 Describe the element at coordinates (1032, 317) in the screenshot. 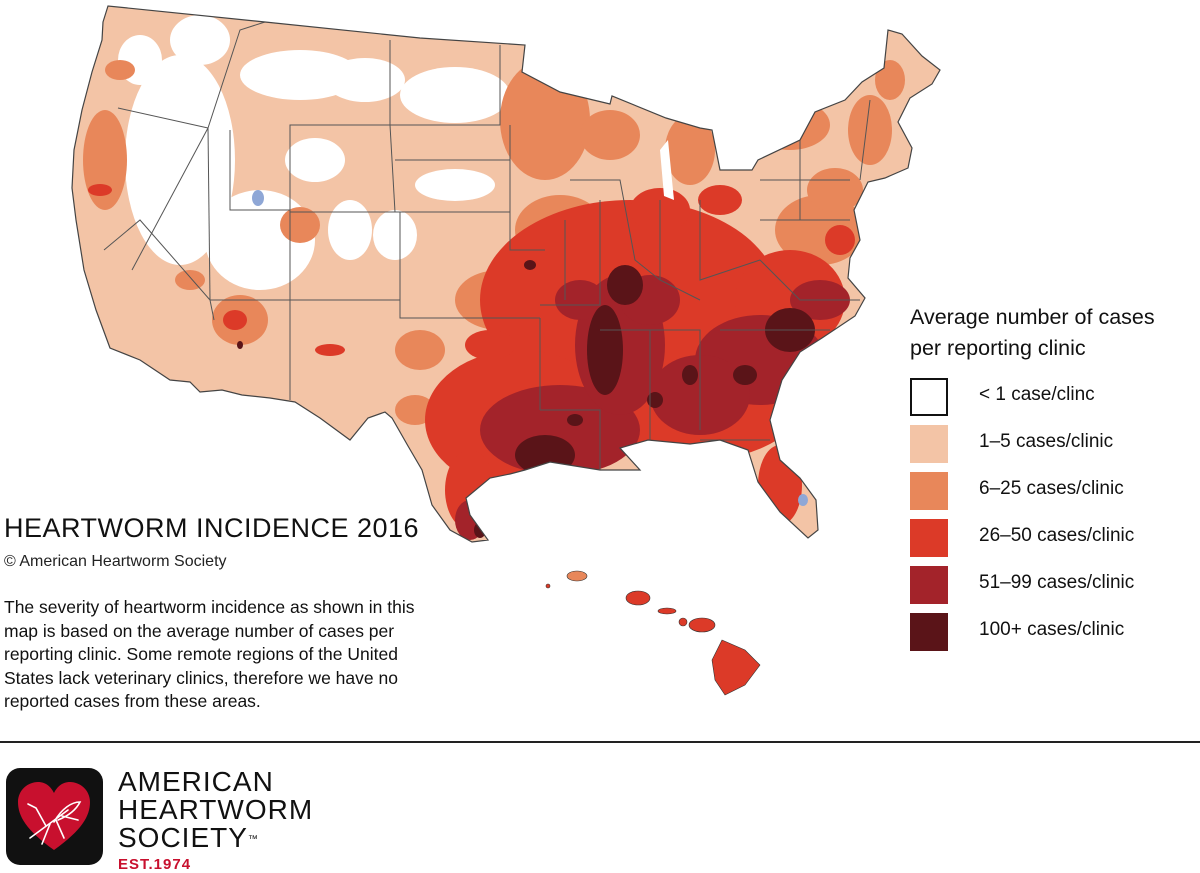

I see `legend-title-line1: Average number of cases` at that location.